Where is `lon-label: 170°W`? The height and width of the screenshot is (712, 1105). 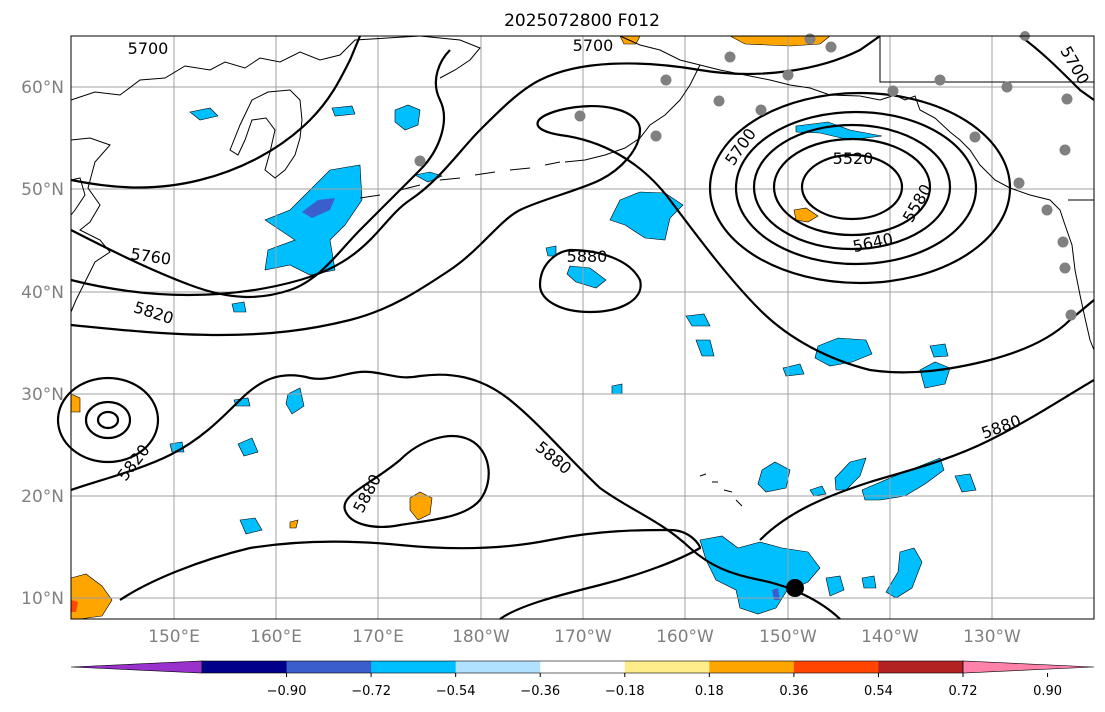 lon-label: 170°W is located at coordinates (583, 637).